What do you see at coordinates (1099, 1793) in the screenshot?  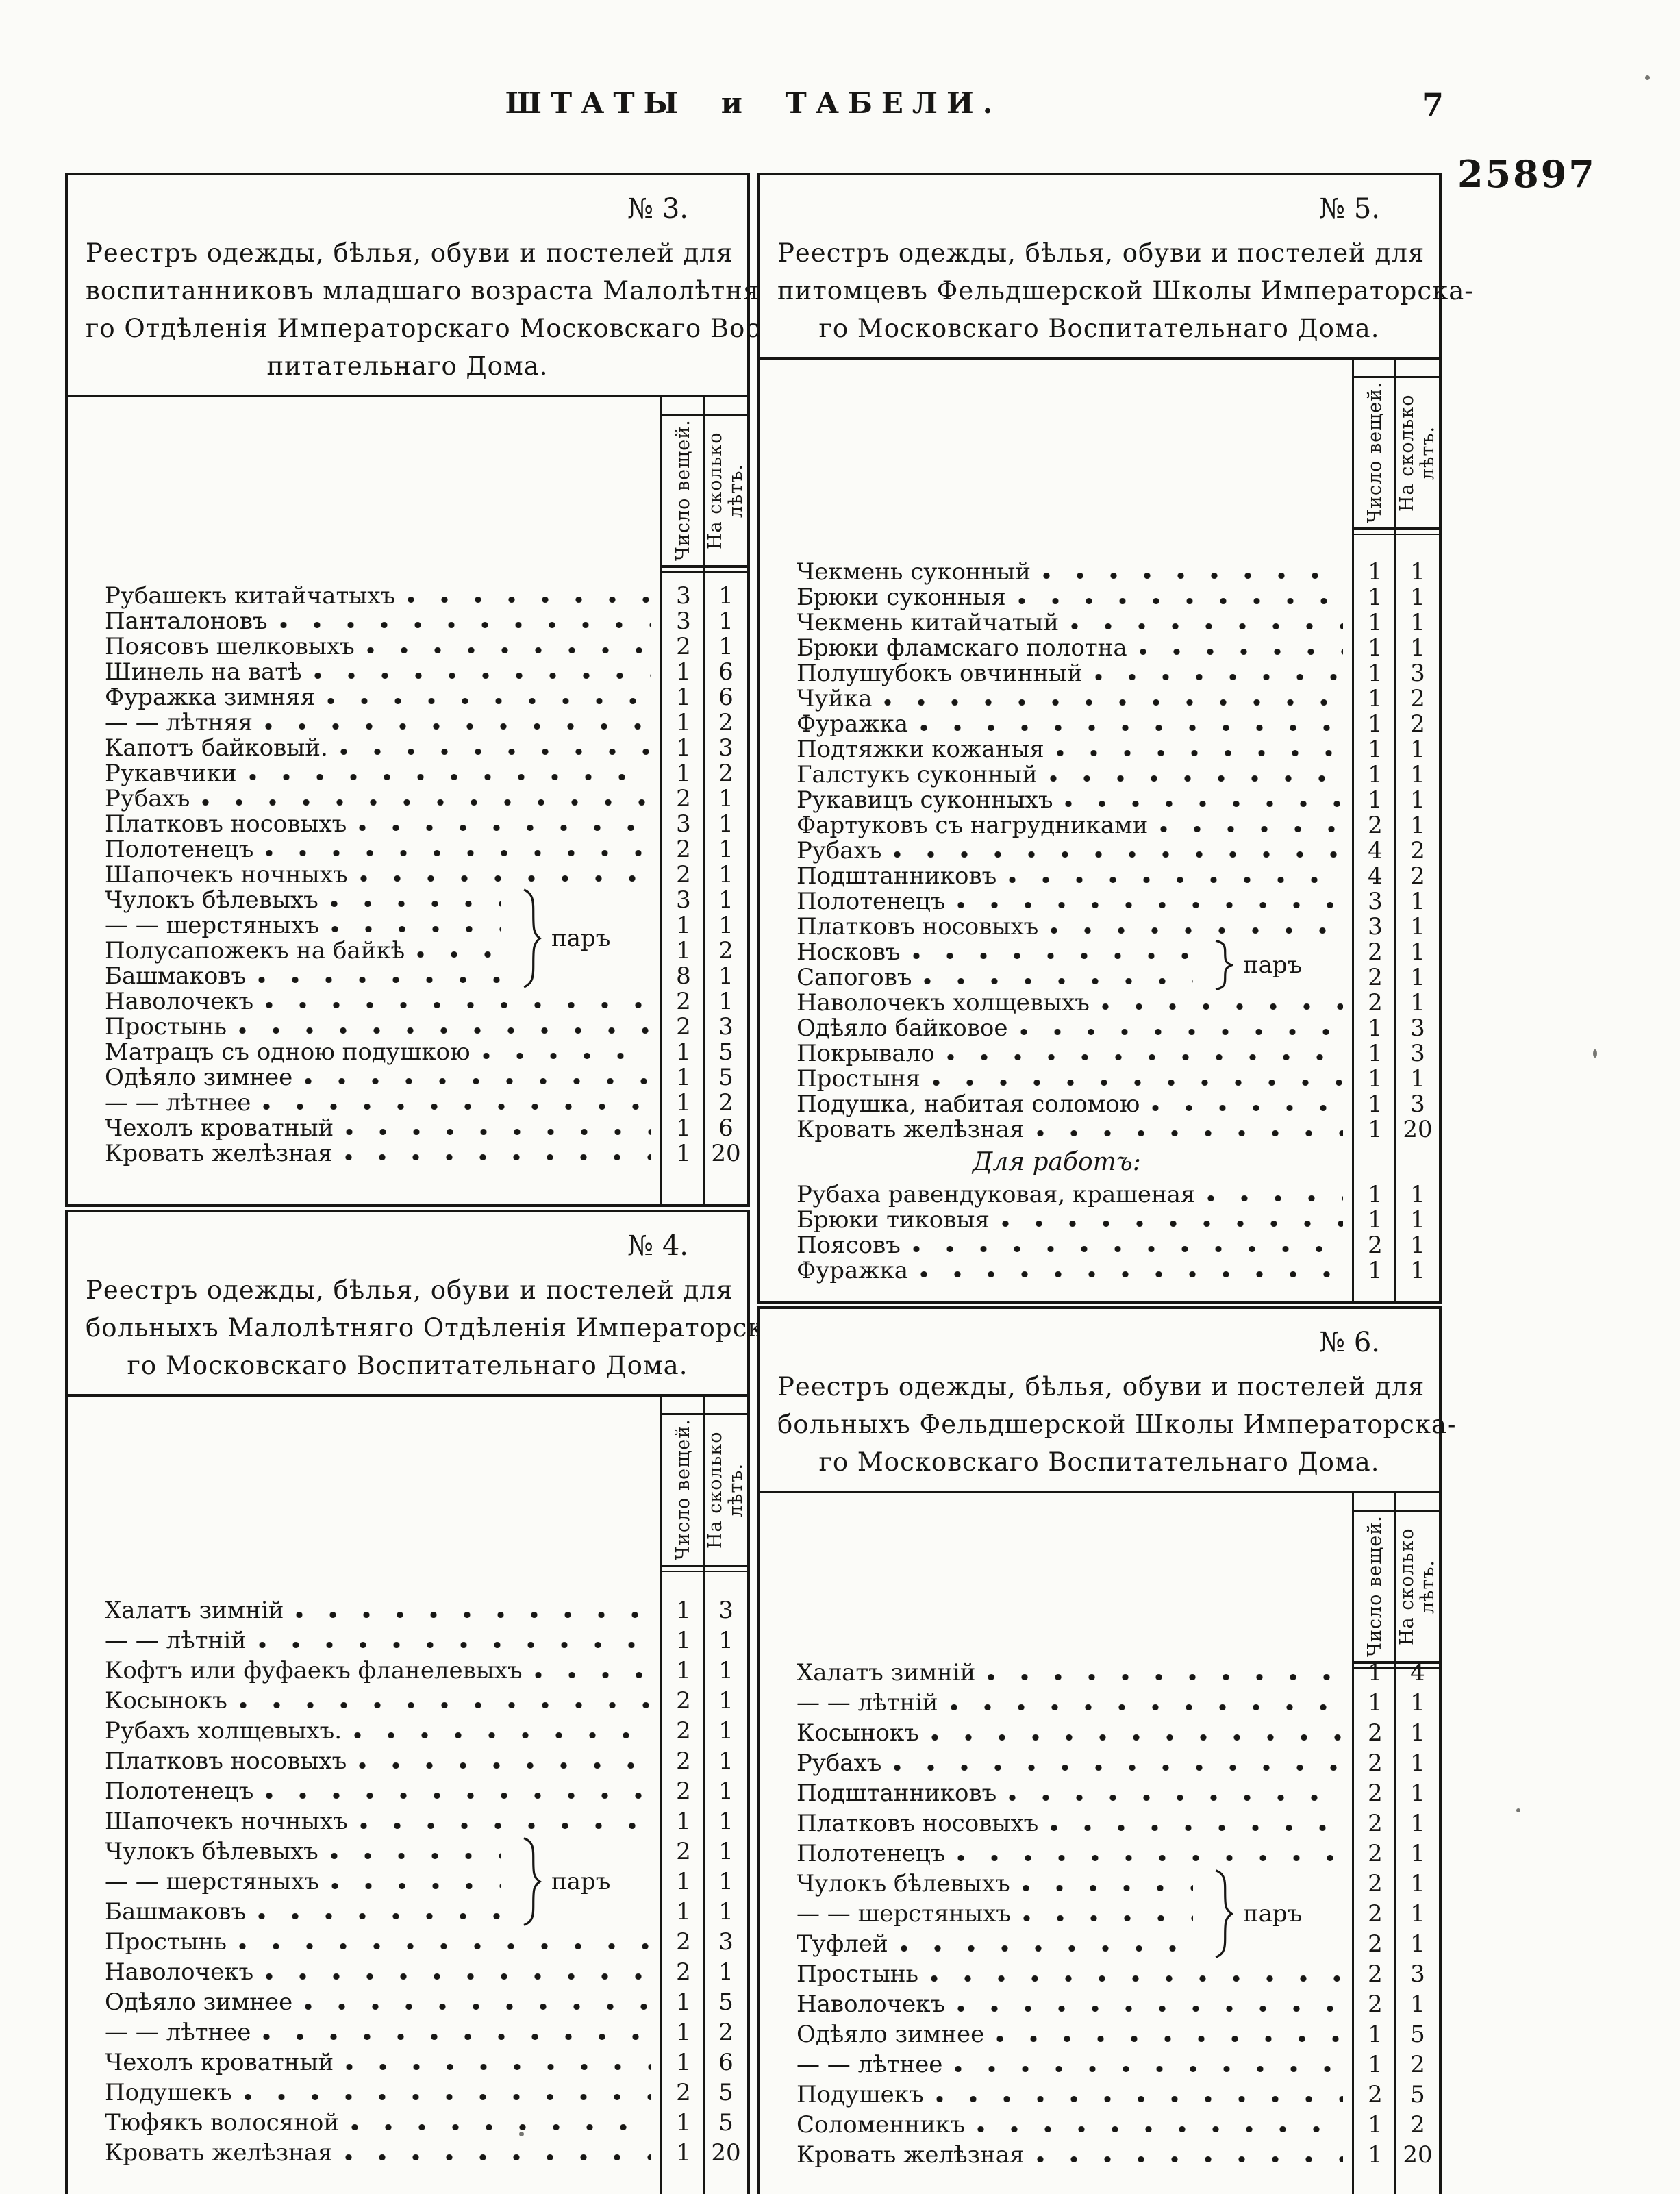 I see `table-row: Подштанниковъ 2 1` at bounding box center [1099, 1793].